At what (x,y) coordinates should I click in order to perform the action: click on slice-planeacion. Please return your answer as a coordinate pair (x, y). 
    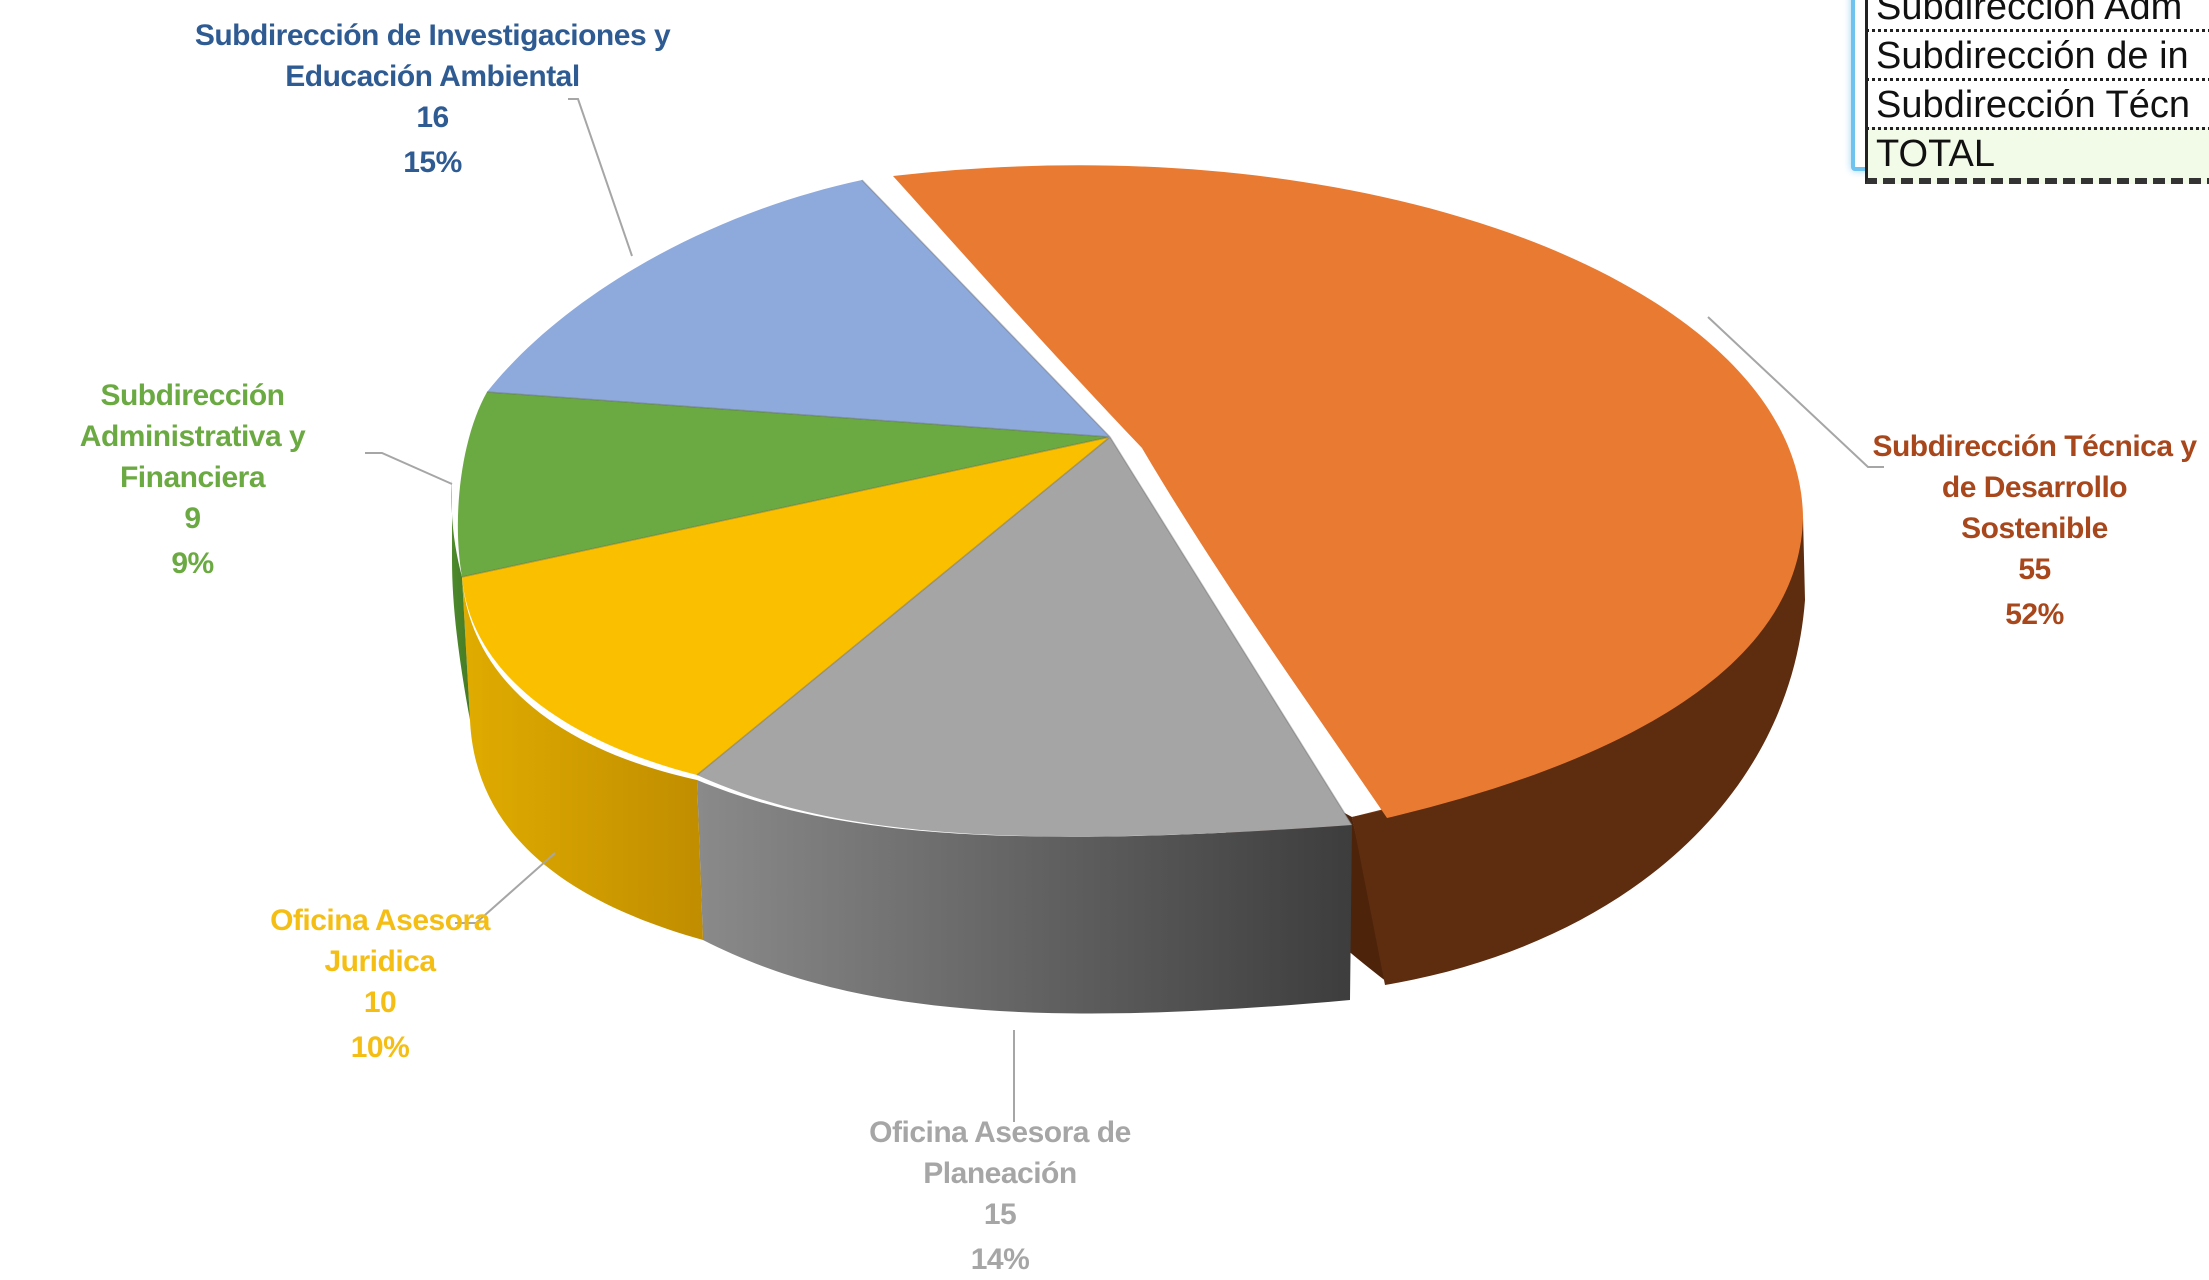
    Looking at the image, I should click on (1024, 637).